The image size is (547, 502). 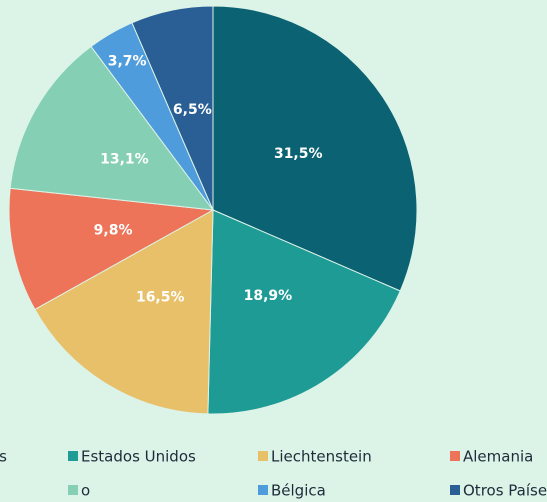 I want to click on value-label: 3,7%, so click(x=127, y=62).